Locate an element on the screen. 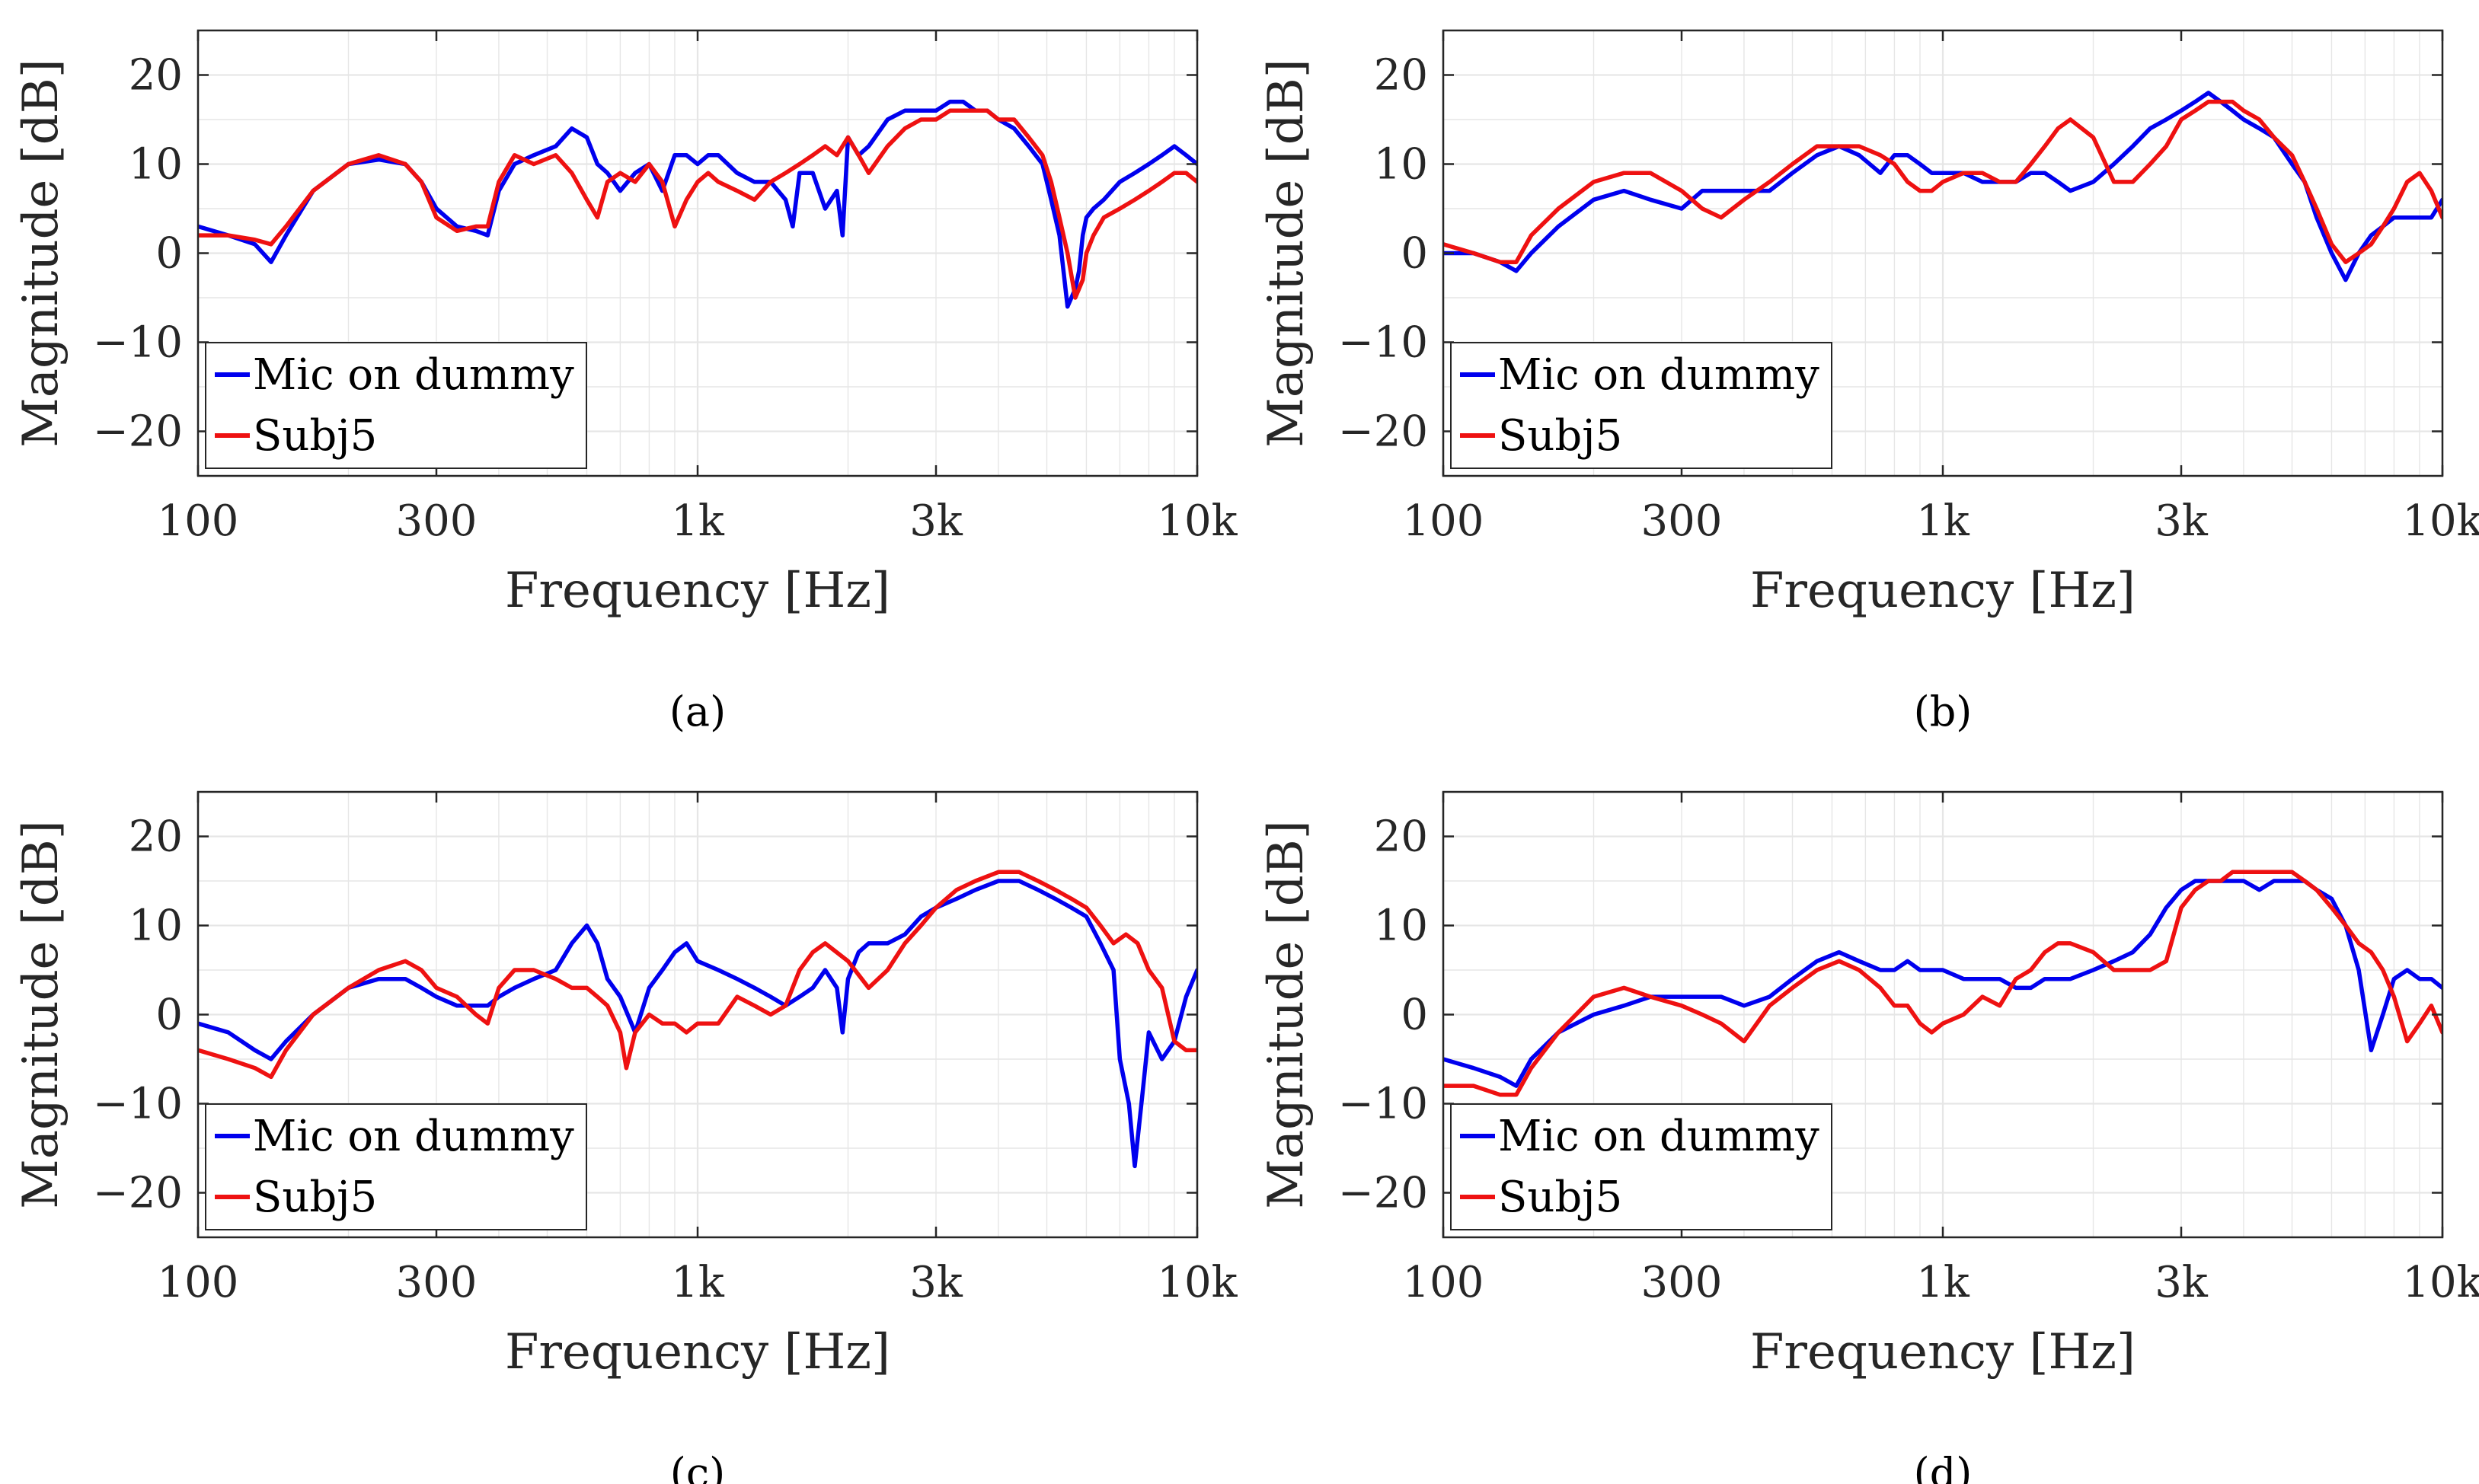 This screenshot has width=2479, height=1484. subfigure-caption: (b) is located at coordinates (1943, 712).